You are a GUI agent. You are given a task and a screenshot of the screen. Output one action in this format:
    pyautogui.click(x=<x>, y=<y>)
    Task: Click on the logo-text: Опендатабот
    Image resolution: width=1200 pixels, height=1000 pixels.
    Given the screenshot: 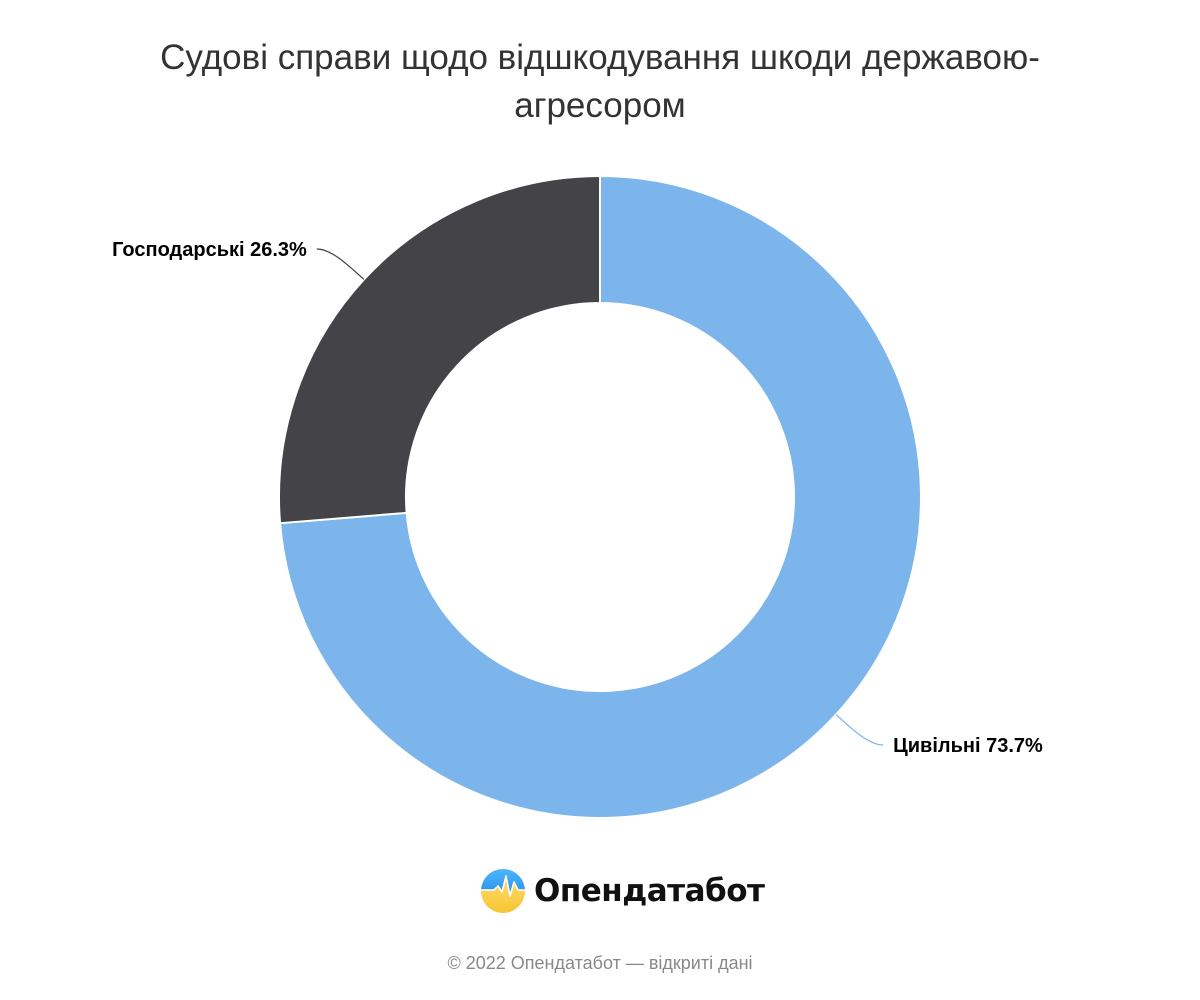 What is the action you would take?
    pyautogui.click(x=649, y=891)
    